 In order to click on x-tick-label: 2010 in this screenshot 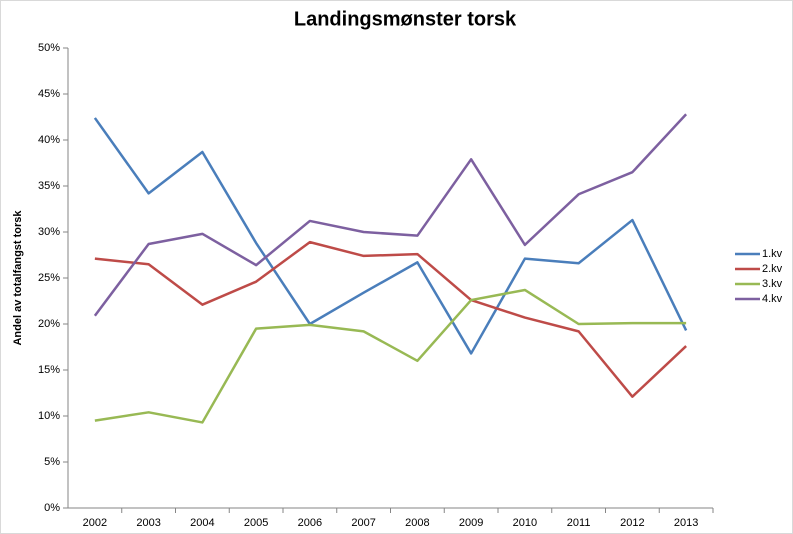, I will do `click(525, 523)`.